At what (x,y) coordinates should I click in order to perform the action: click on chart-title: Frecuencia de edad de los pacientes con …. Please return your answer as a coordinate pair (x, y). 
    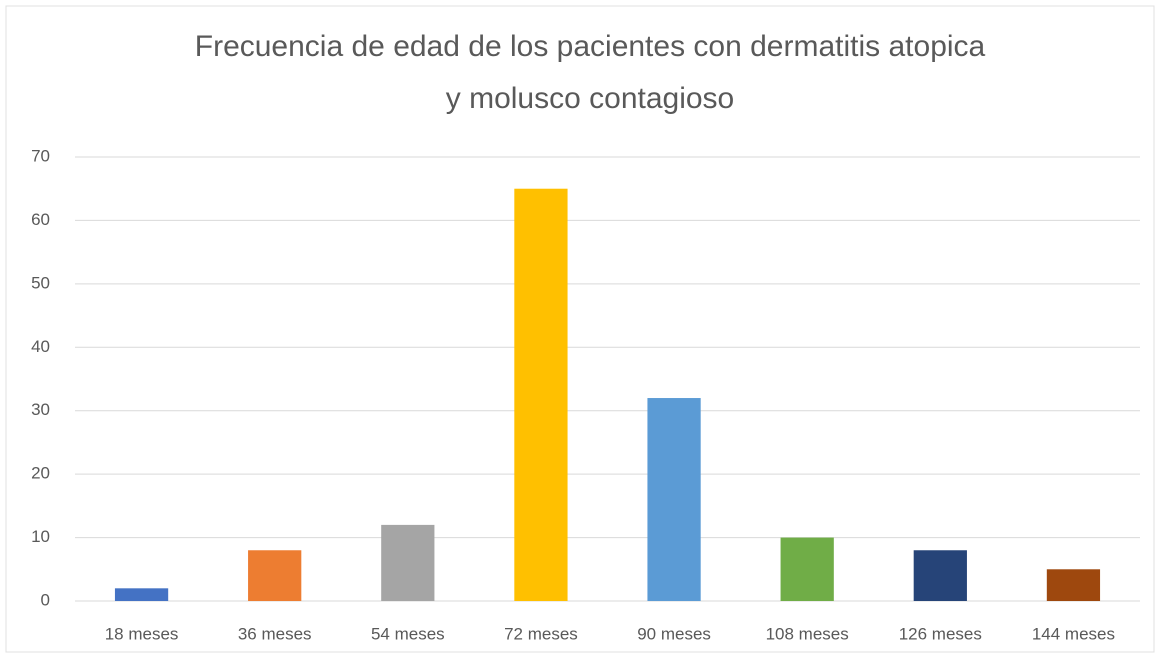
    Looking at the image, I should click on (590, 46).